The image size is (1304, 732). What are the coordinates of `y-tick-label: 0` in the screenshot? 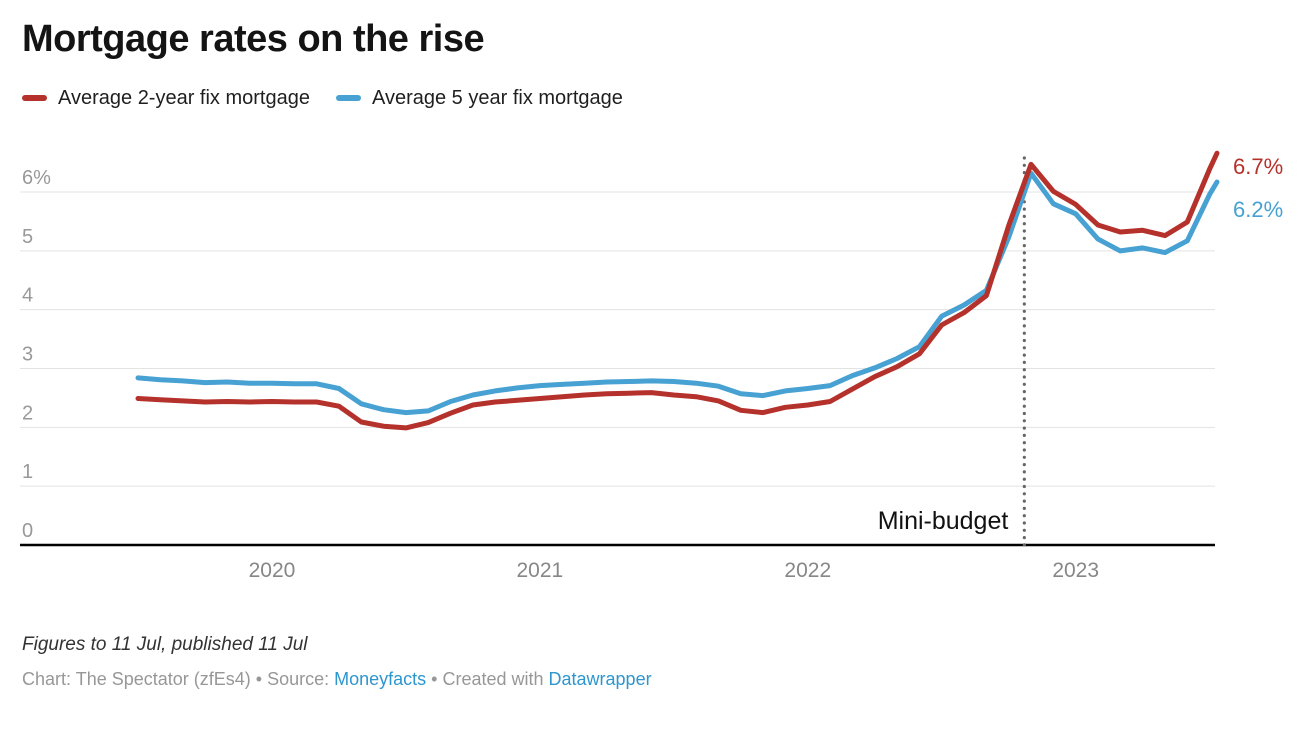 It's located at (27, 531).